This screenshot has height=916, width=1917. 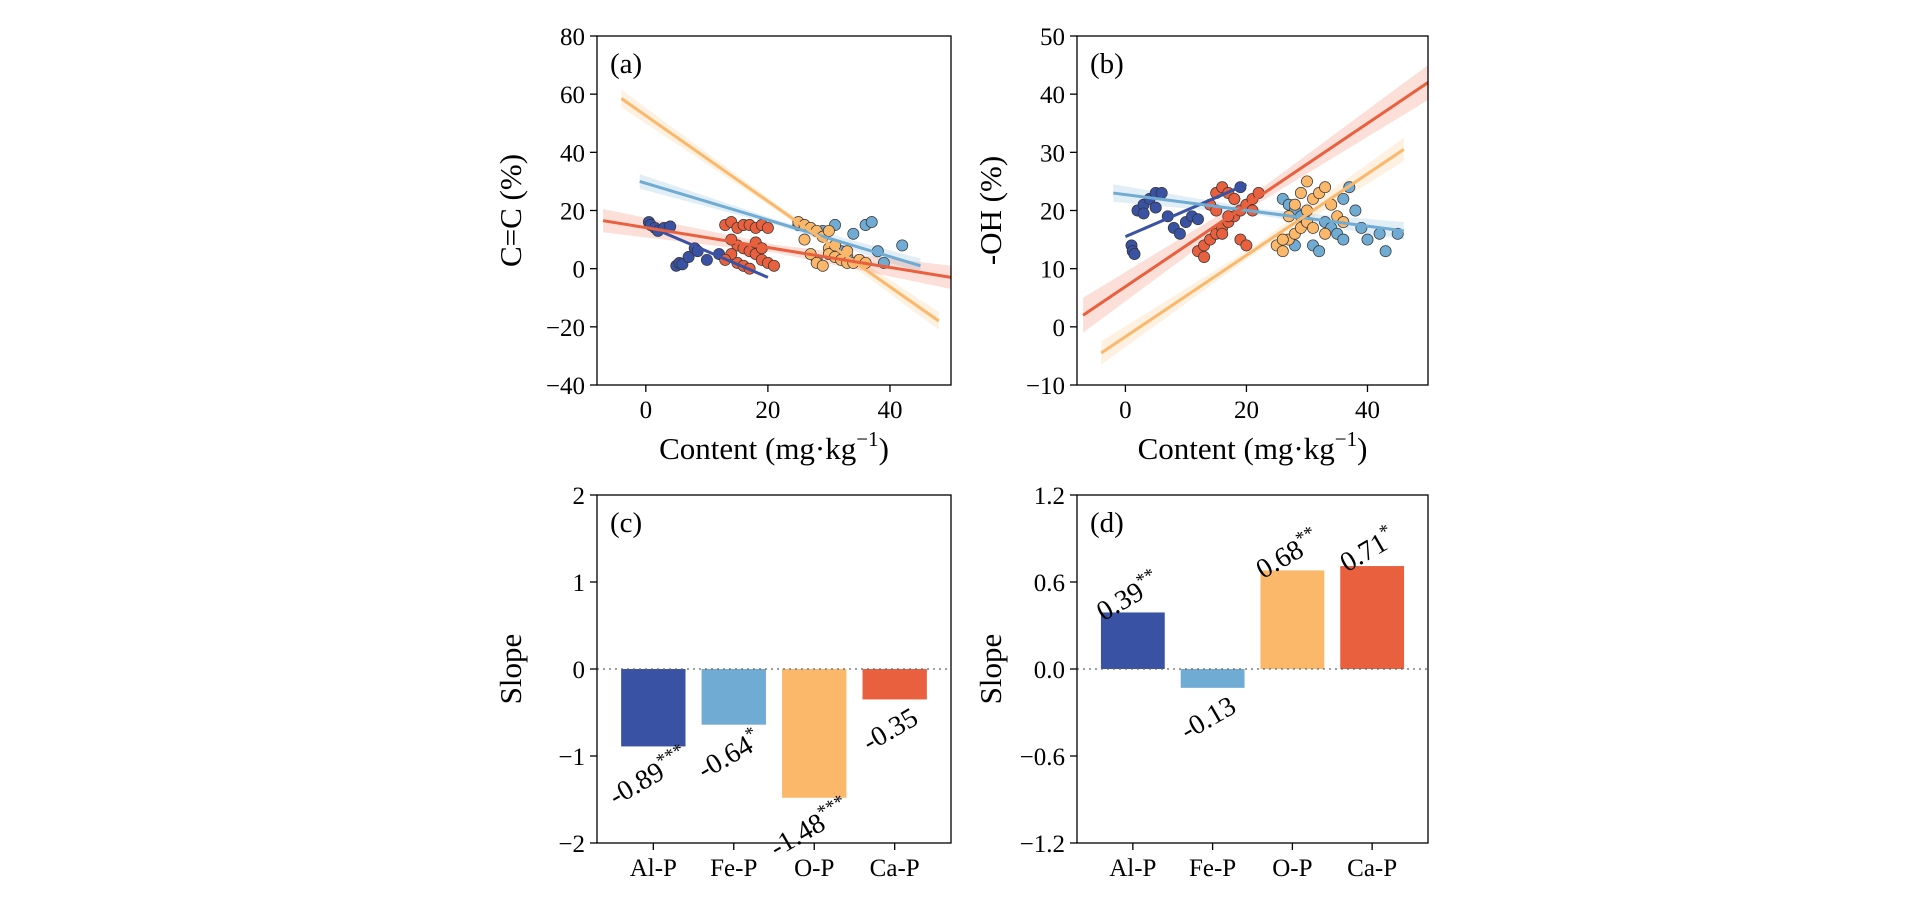 What do you see at coordinates (990, 210) in the screenshot?
I see `y-axis-label: -OH (%)` at bounding box center [990, 210].